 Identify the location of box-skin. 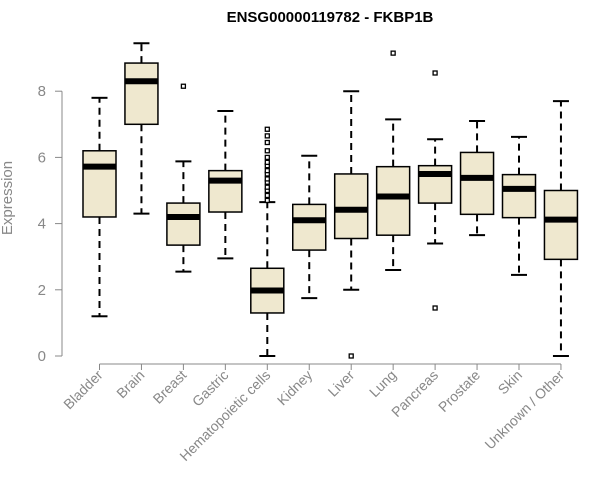
(519, 205).